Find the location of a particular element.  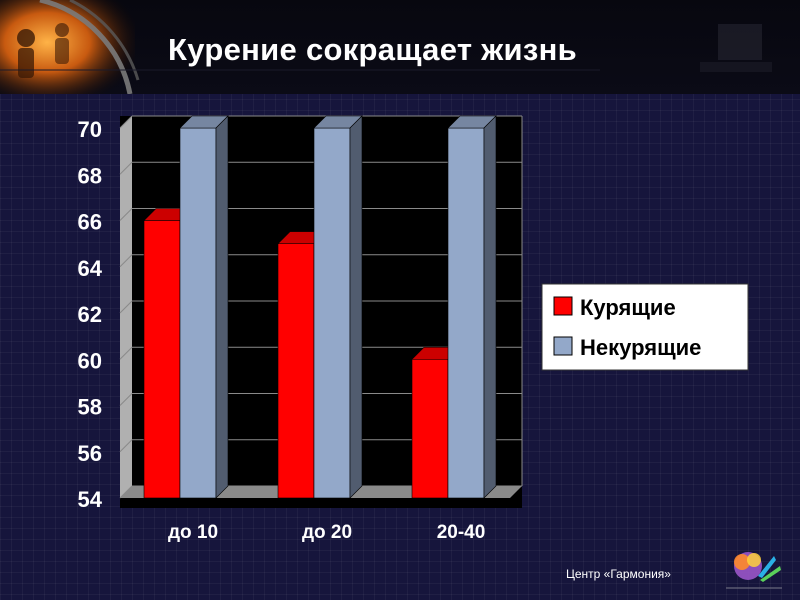

legend-label: Курящие is located at coordinates (628, 307).